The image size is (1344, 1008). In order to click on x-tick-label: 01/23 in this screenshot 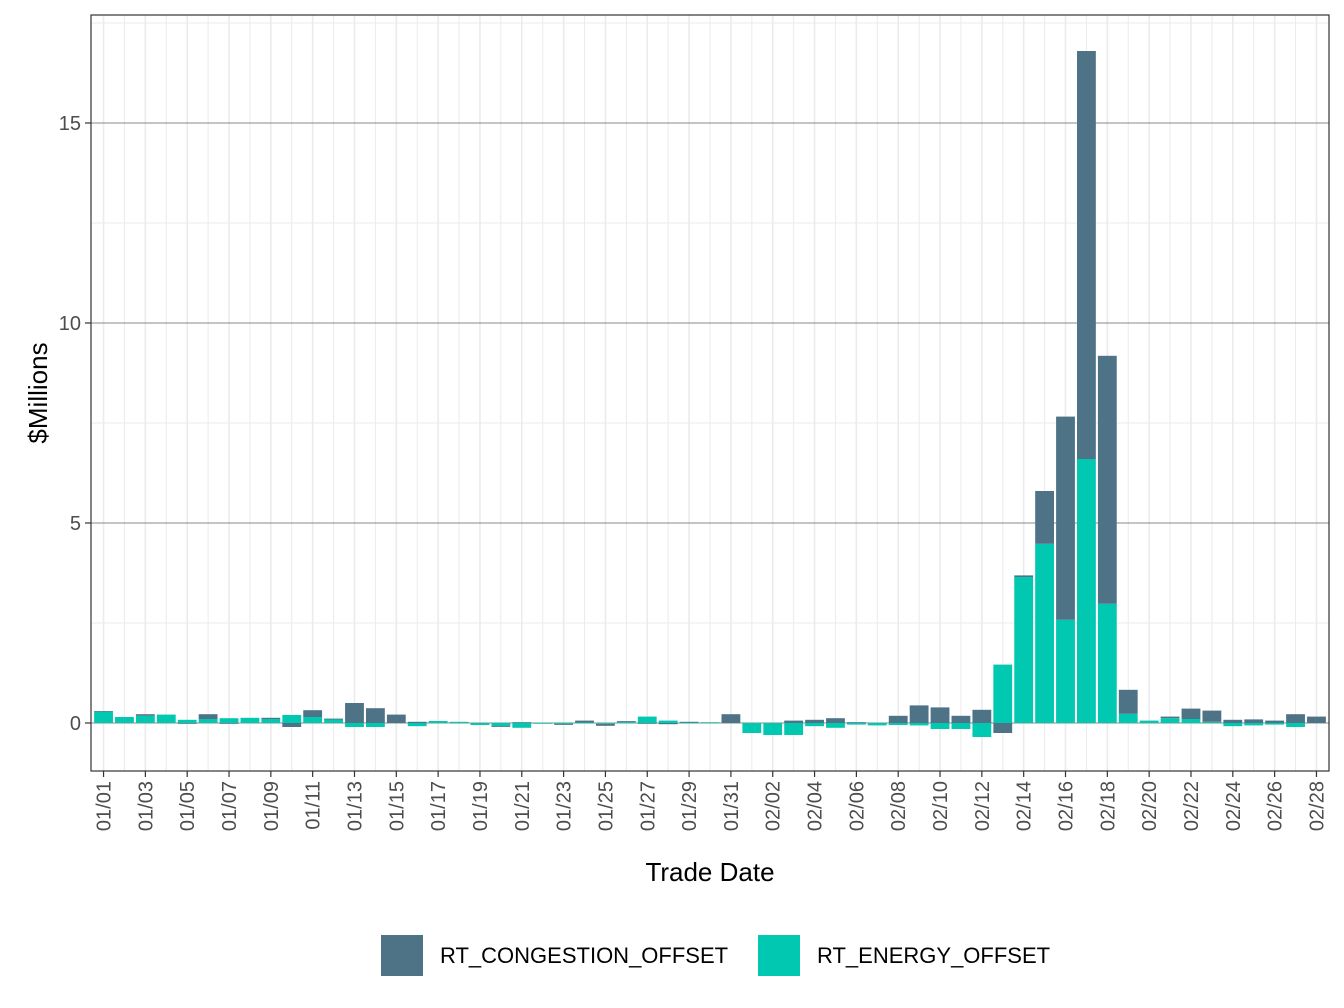, I will do `click(565, 806)`.